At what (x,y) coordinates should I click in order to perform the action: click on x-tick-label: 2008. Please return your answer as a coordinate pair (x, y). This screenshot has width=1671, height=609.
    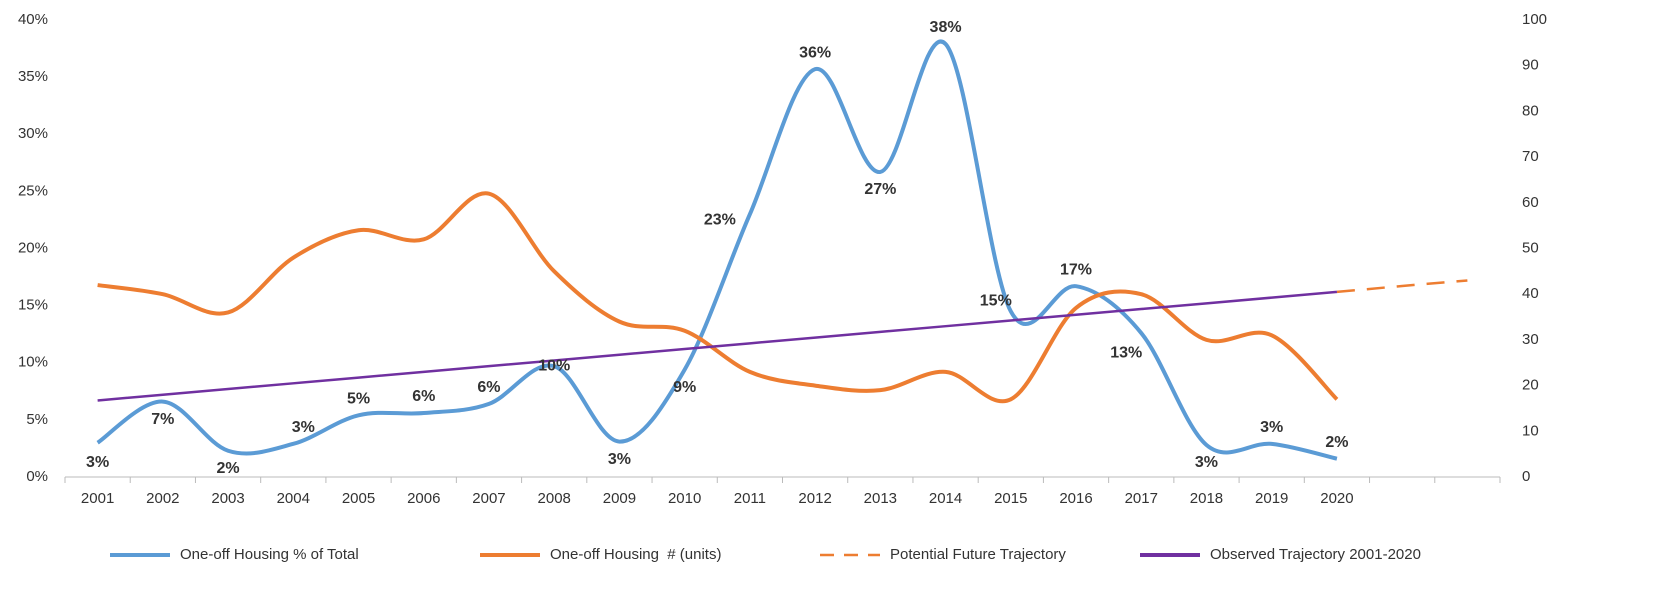
    Looking at the image, I should click on (554, 498).